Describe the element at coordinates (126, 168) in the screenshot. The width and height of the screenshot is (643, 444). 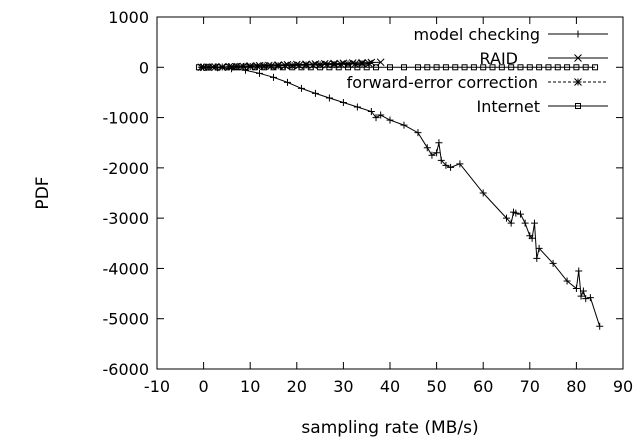
I see `y-tick-label: -2000` at that location.